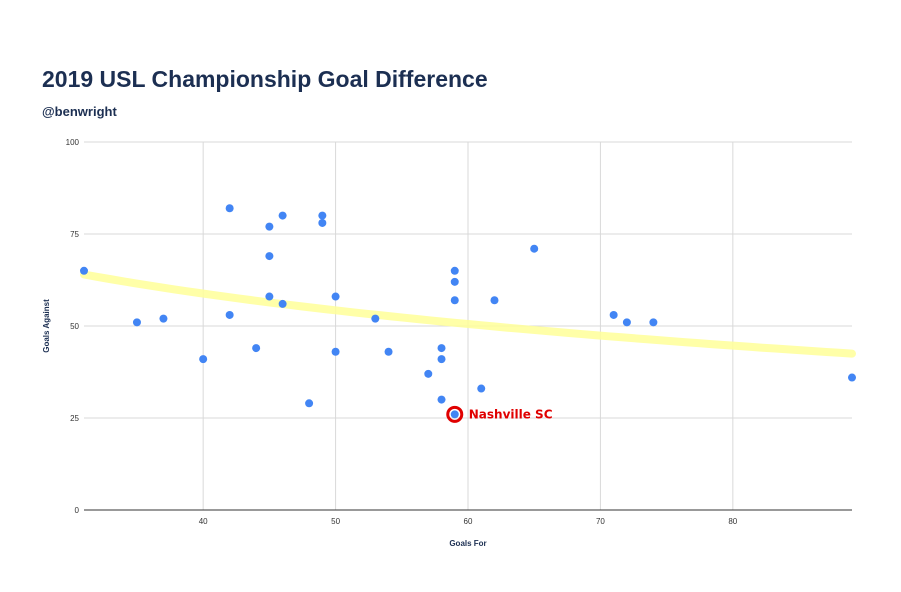 The height and width of the screenshot is (592, 901). What do you see at coordinates (600, 521) in the screenshot?
I see `x-tick-label: 70` at bounding box center [600, 521].